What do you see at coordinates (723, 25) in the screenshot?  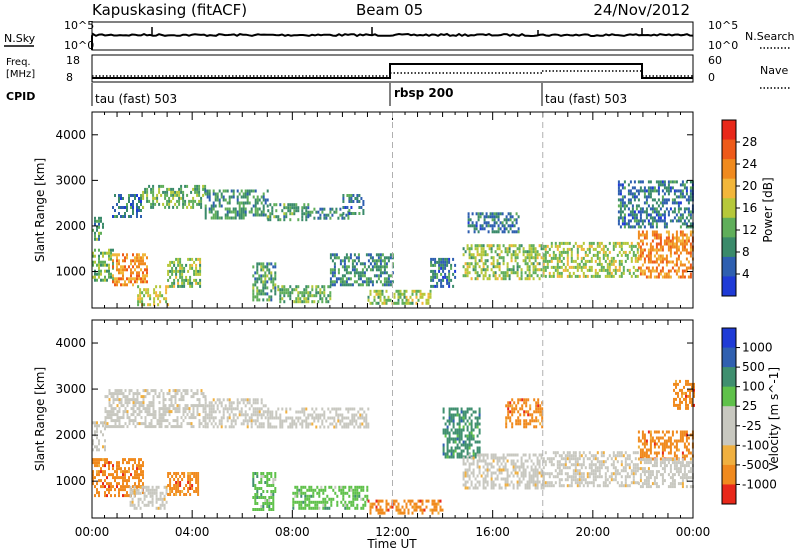 I see `nsearch-tick-top: 10^5` at bounding box center [723, 25].